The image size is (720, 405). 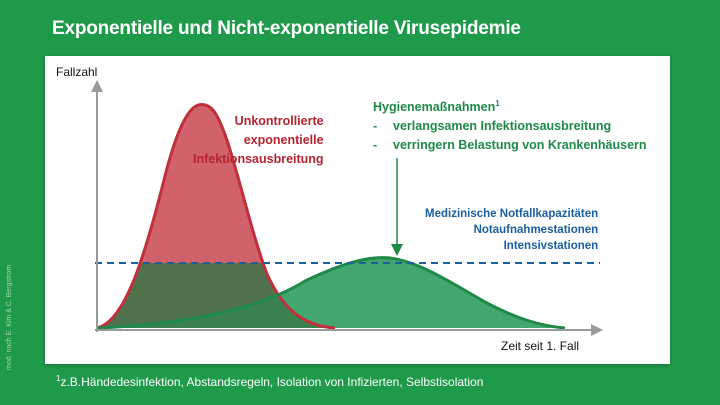 What do you see at coordinates (436, 107) in the screenshot?
I see `hygiene-heading: Hygienemaßnahmen1` at bounding box center [436, 107].